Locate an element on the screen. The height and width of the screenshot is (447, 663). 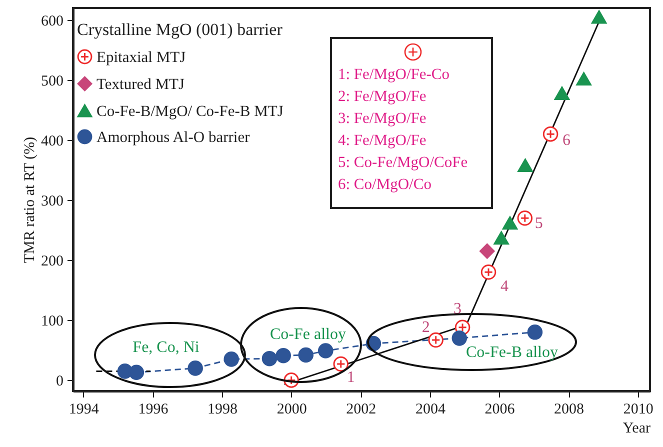
legend-label: Textured MTJ is located at coordinates (140, 84).